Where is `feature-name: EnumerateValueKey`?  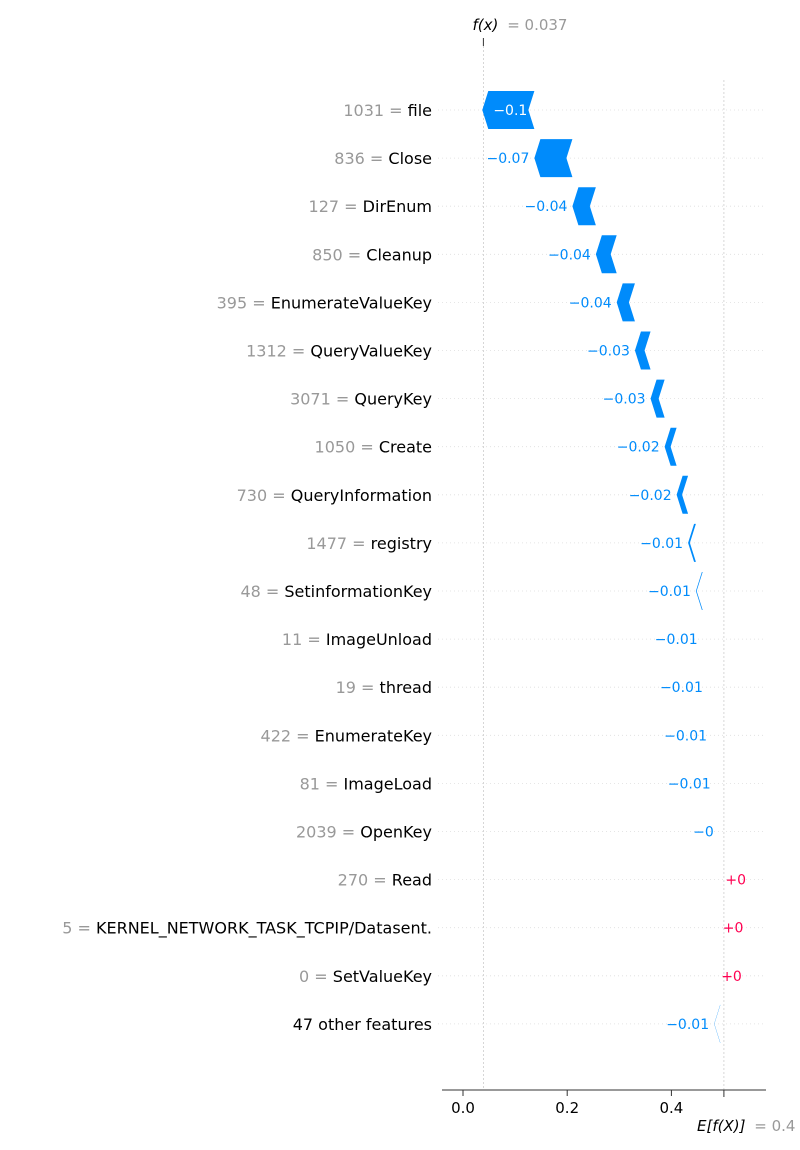 feature-name: EnumerateValueKey is located at coordinates (351, 302).